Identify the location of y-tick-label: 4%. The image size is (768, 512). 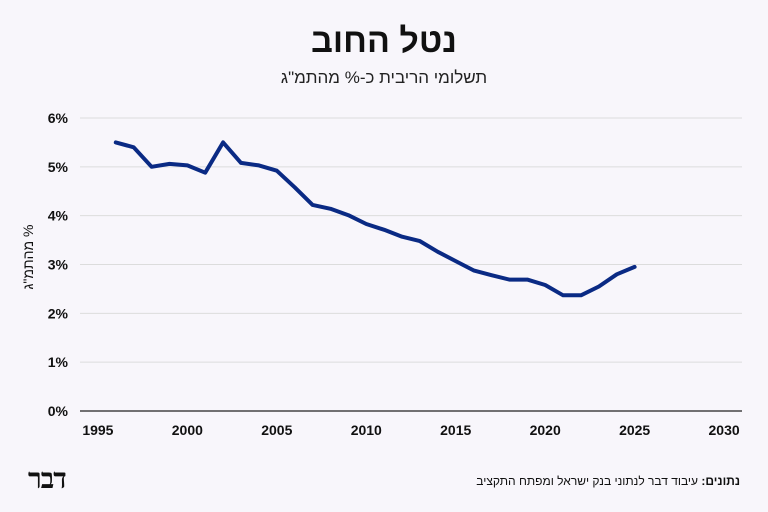
(58, 216).